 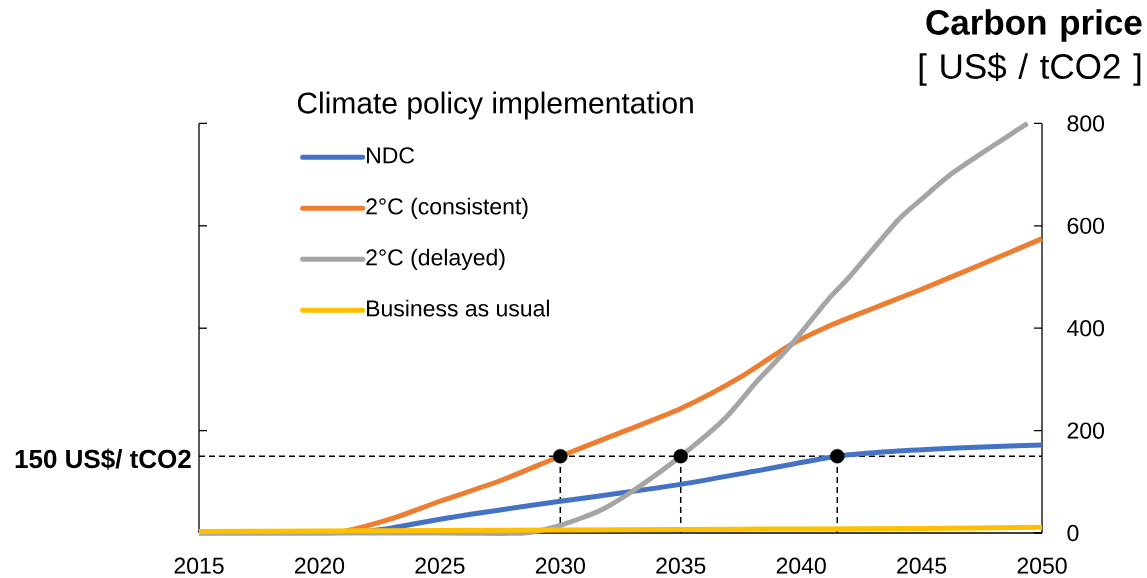 I want to click on y-tick-label: 400, so click(x=1086, y=328).